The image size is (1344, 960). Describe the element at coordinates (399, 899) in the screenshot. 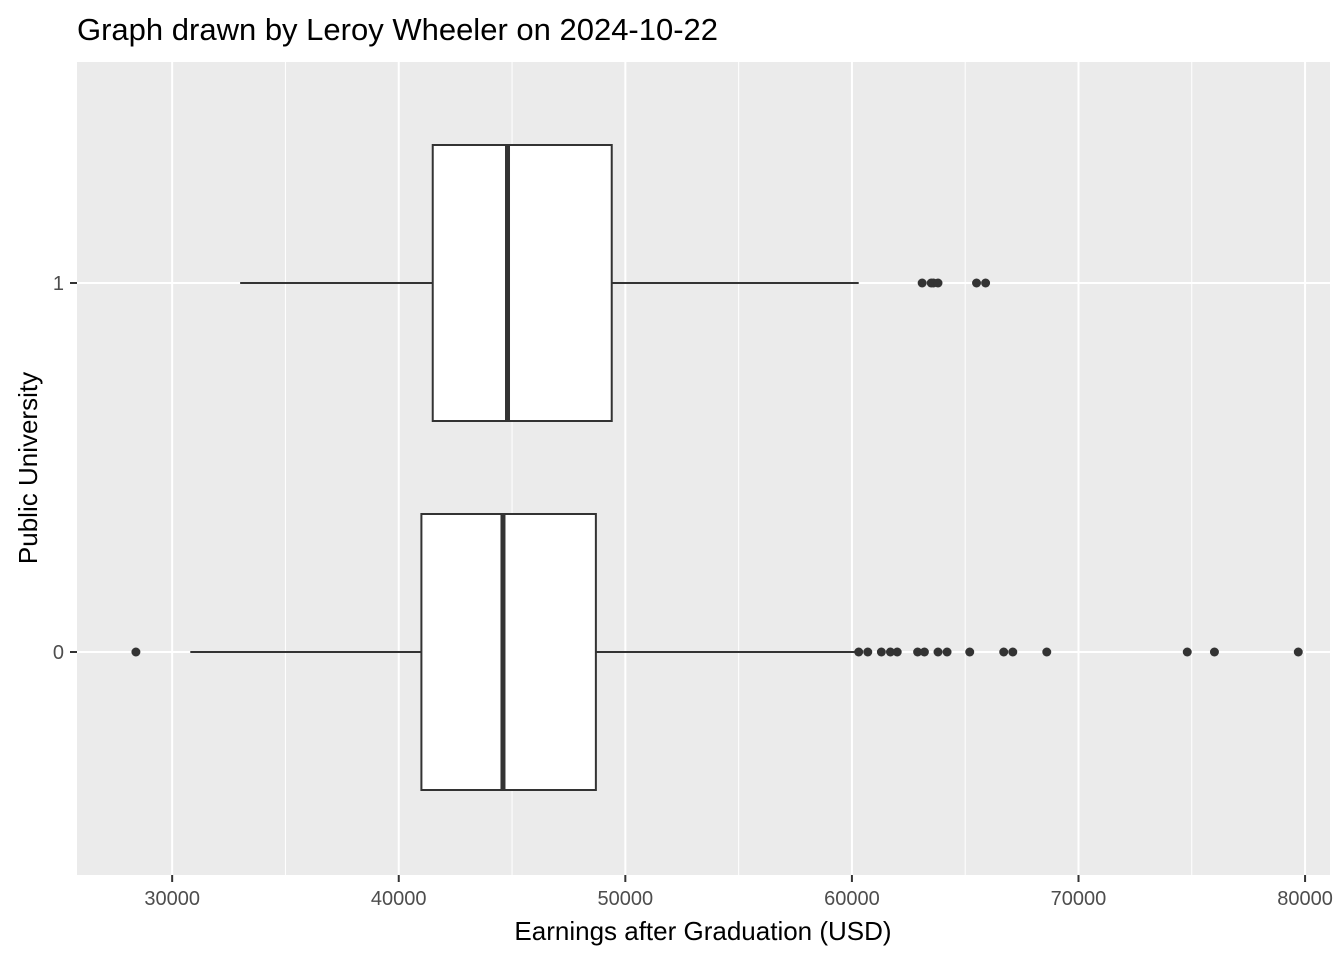

I see `x-tick-label: 40000` at that location.